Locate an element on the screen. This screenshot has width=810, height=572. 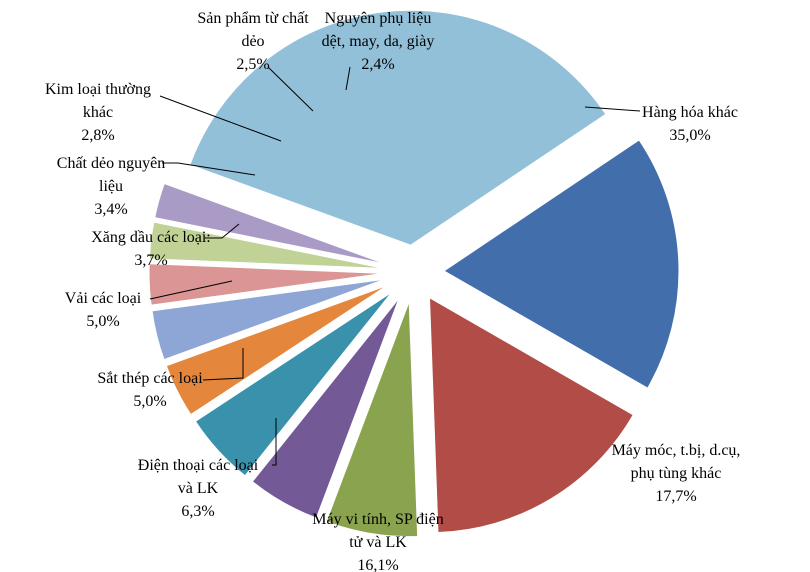
slice-name-line: khác is located at coordinates (98, 112).